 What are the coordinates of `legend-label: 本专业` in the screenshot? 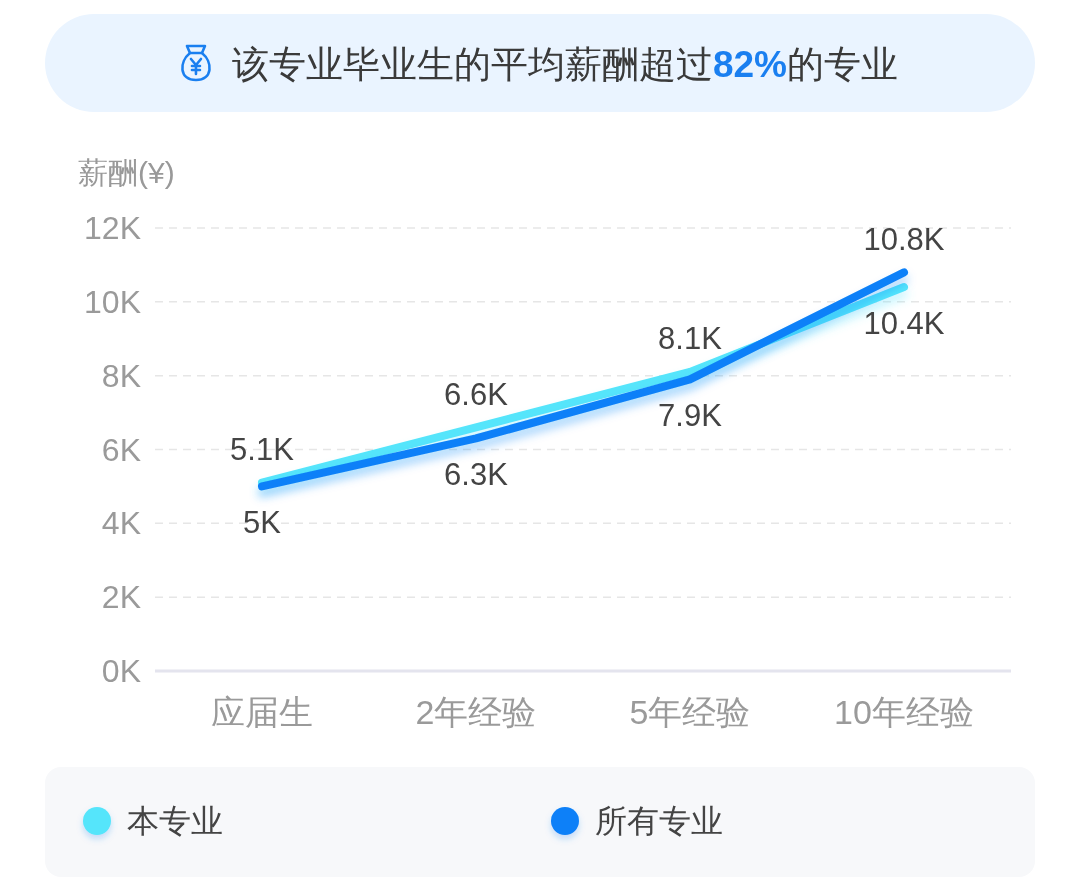 It's located at (175, 821).